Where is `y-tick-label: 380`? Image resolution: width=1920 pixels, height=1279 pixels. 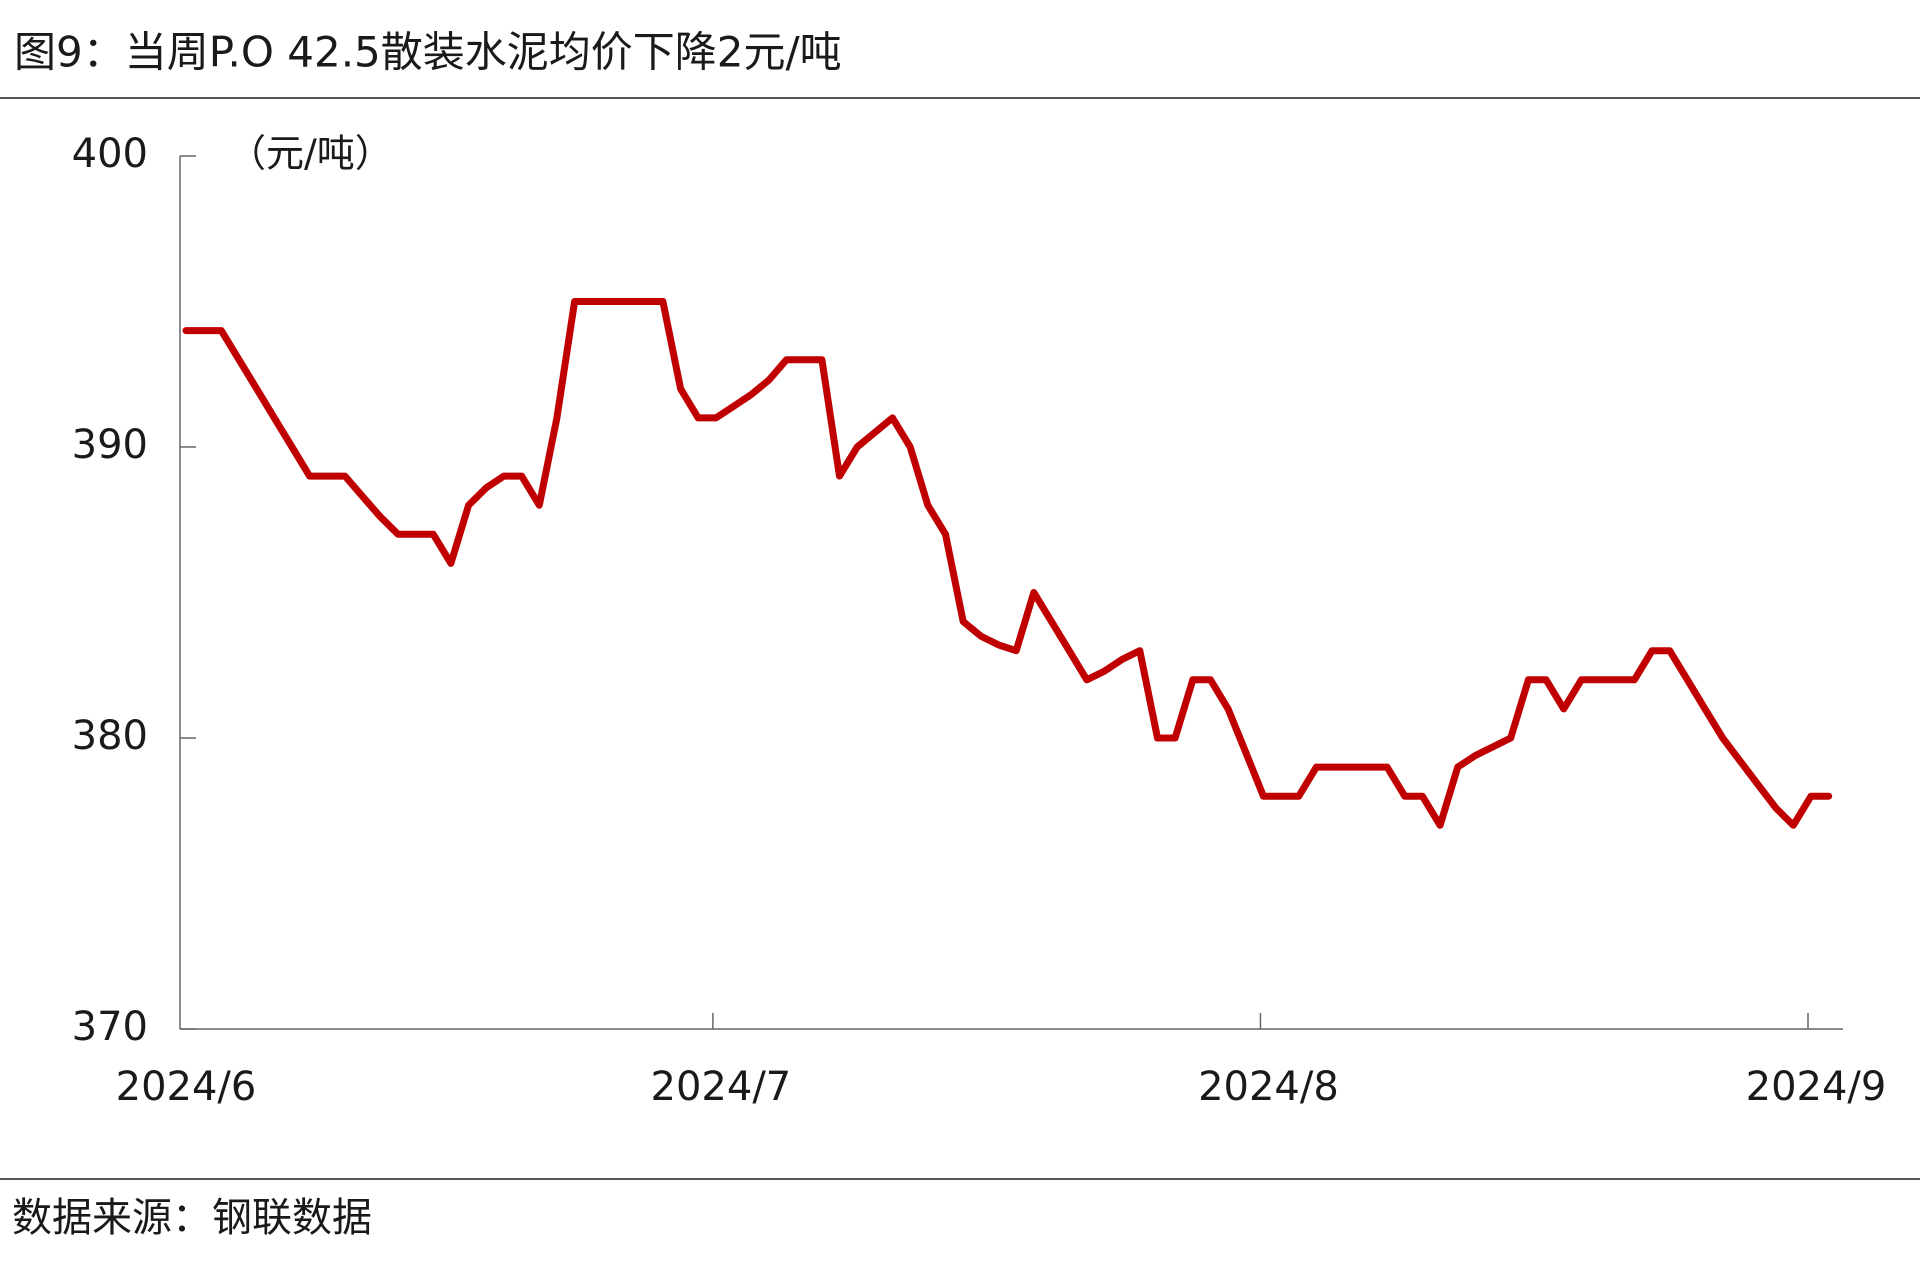
y-tick-label: 380 is located at coordinates (110, 736).